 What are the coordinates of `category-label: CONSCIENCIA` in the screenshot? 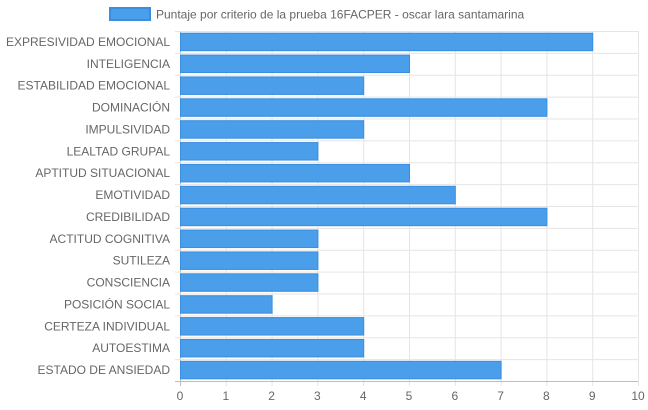 It's located at (128, 283).